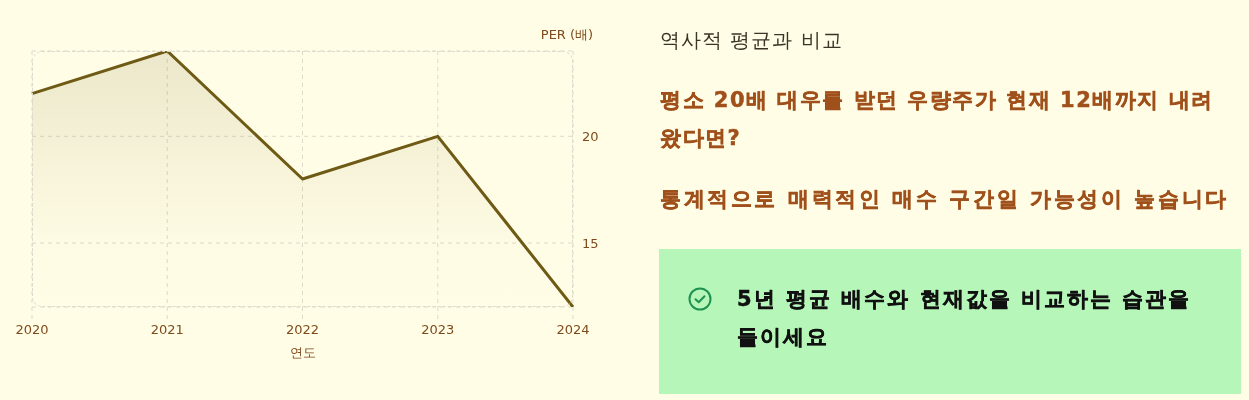 This screenshot has height=400, width=1249. Describe the element at coordinates (590, 243) in the screenshot. I see `y-tick-label: 15` at that location.